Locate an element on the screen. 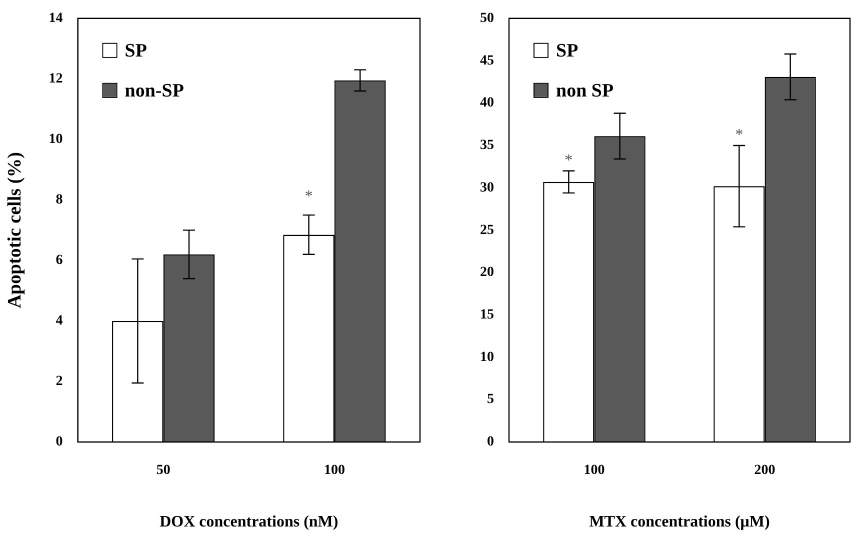 The height and width of the screenshot is (536, 861). y-tick-label: 45 is located at coordinates (487, 60).